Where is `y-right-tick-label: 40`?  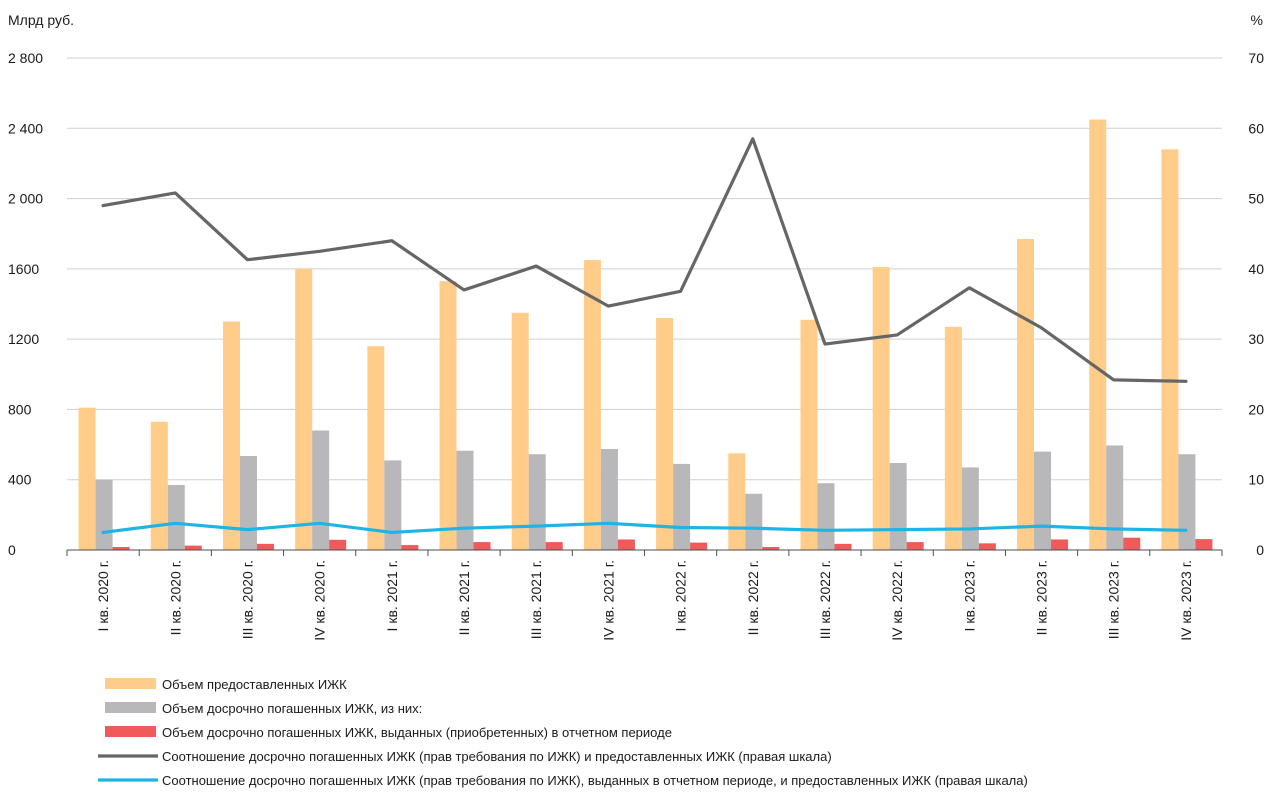
y-right-tick-label: 40 is located at coordinates (1256, 269).